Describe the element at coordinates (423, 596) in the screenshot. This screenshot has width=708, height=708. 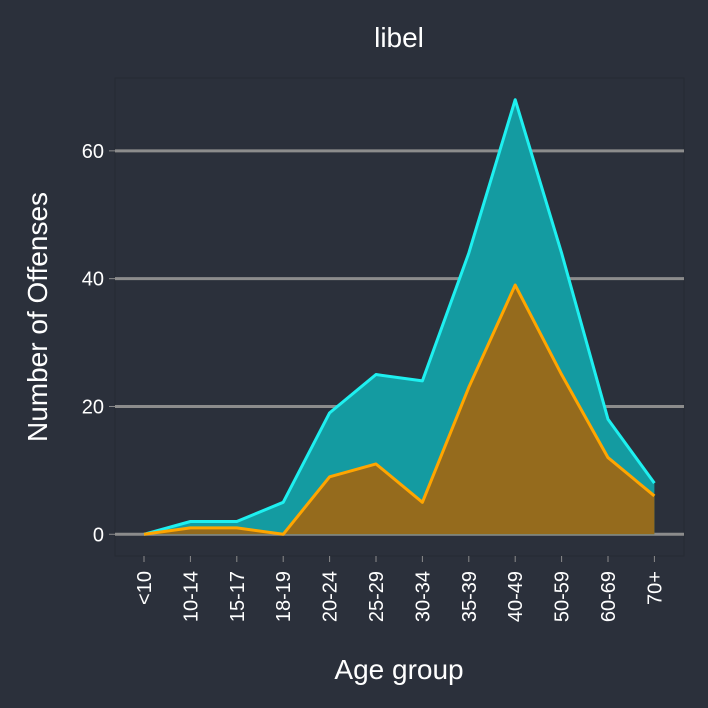
I see `x-tick-label-6: 30-34` at that location.